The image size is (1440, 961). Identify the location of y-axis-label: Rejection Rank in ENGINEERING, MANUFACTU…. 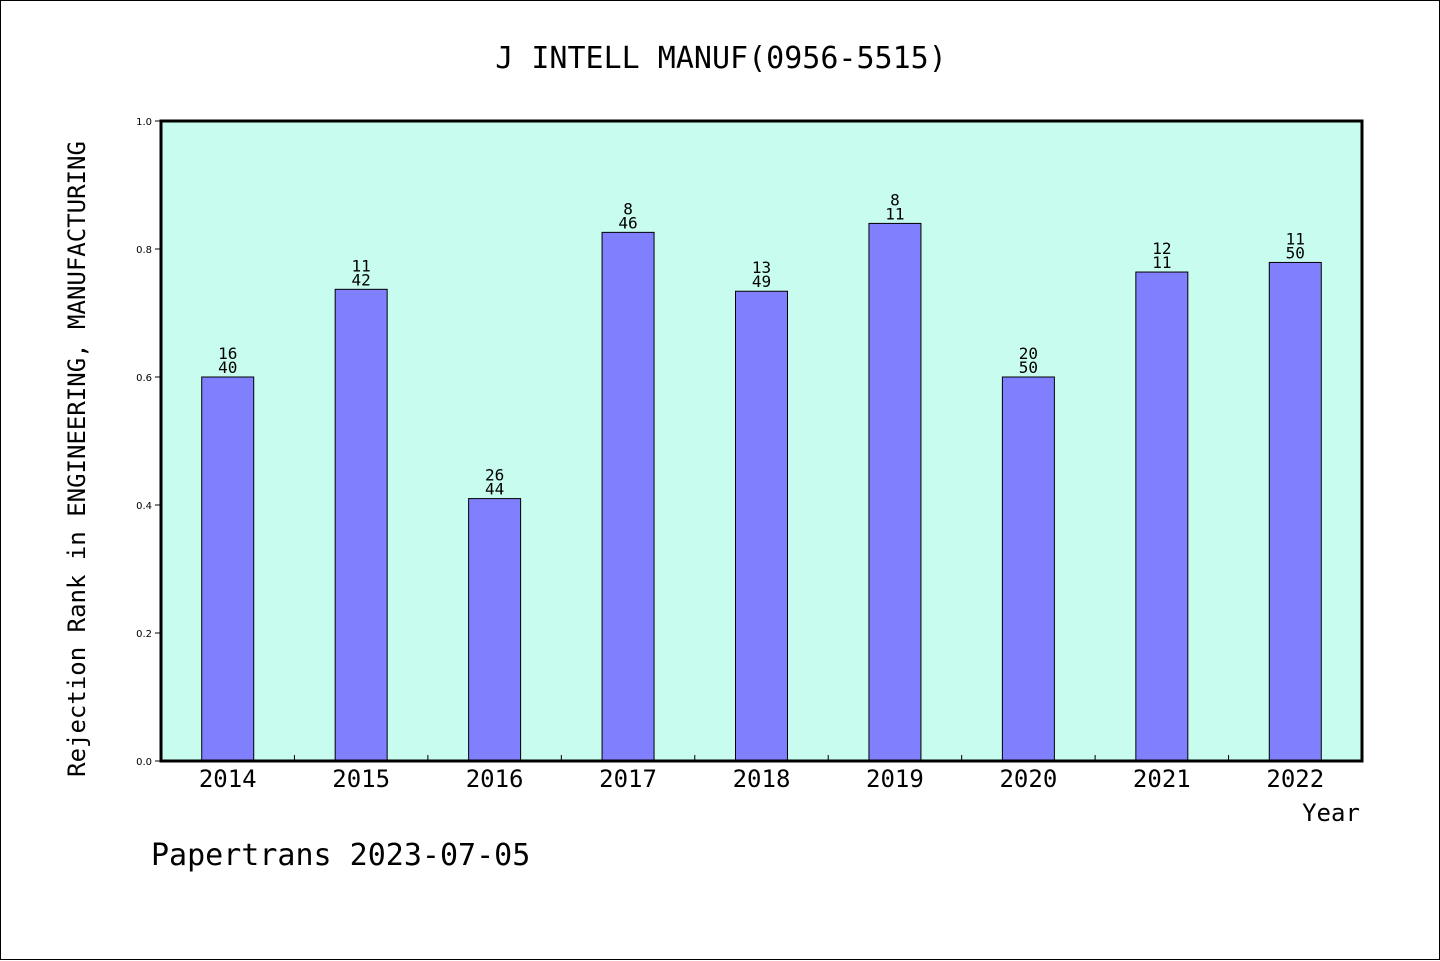
(77, 459).